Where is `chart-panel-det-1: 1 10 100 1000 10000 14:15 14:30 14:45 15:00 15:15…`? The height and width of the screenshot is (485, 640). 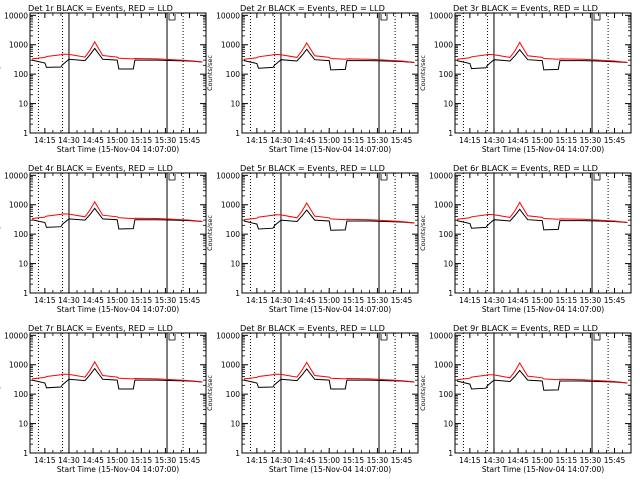
chart-panel-det-1: 1 10 100 1000 10000 14:15 14:30 14:45 15:00 15:15… is located at coordinates (103, 78).